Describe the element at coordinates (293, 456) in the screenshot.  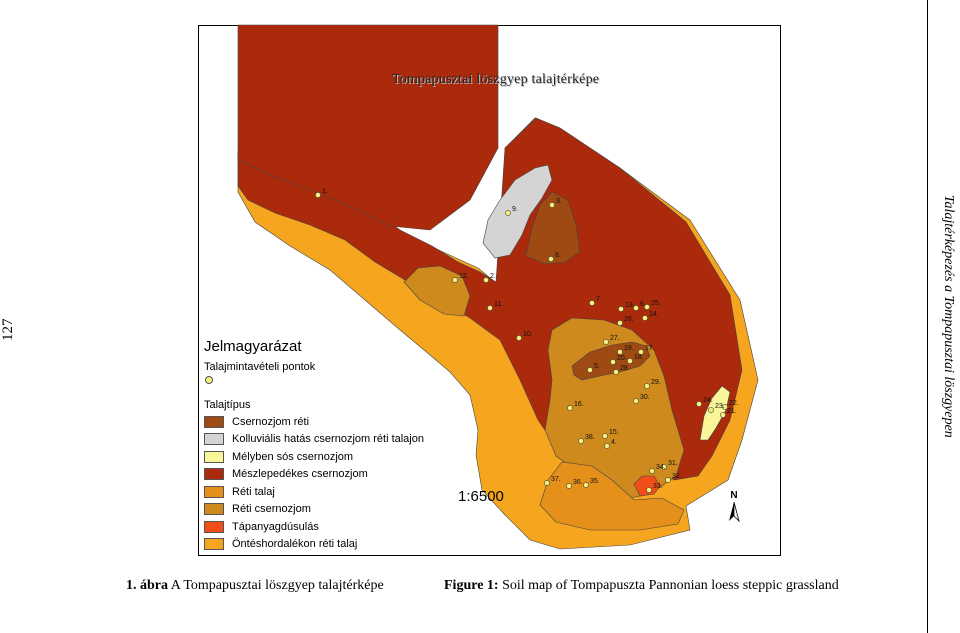
I see `legend-label: Mélyben sós csernozjom` at that location.